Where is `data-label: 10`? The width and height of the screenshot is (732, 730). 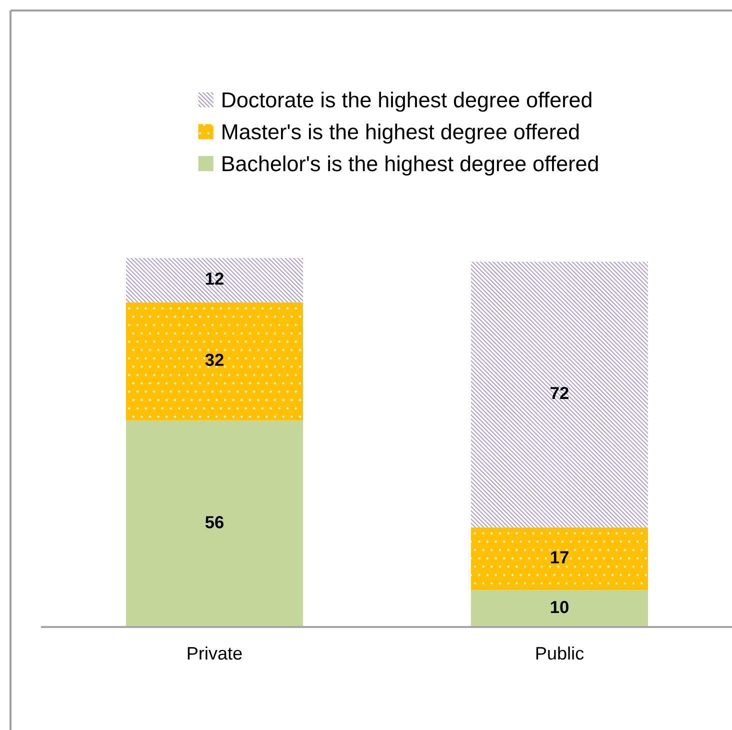 data-label: 10 is located at coordinates (559, 607).